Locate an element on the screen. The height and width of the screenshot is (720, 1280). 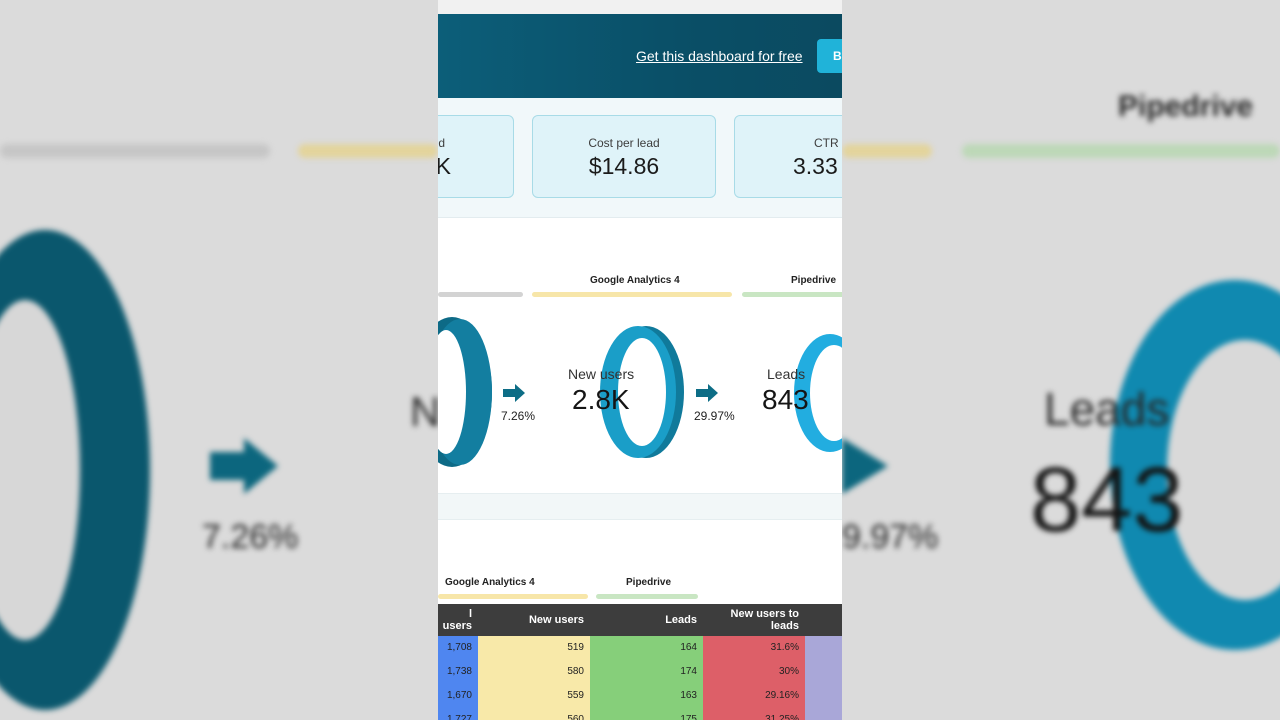
table-row: 1,727 560 175 31.25% is located at coordinates (640, 714).